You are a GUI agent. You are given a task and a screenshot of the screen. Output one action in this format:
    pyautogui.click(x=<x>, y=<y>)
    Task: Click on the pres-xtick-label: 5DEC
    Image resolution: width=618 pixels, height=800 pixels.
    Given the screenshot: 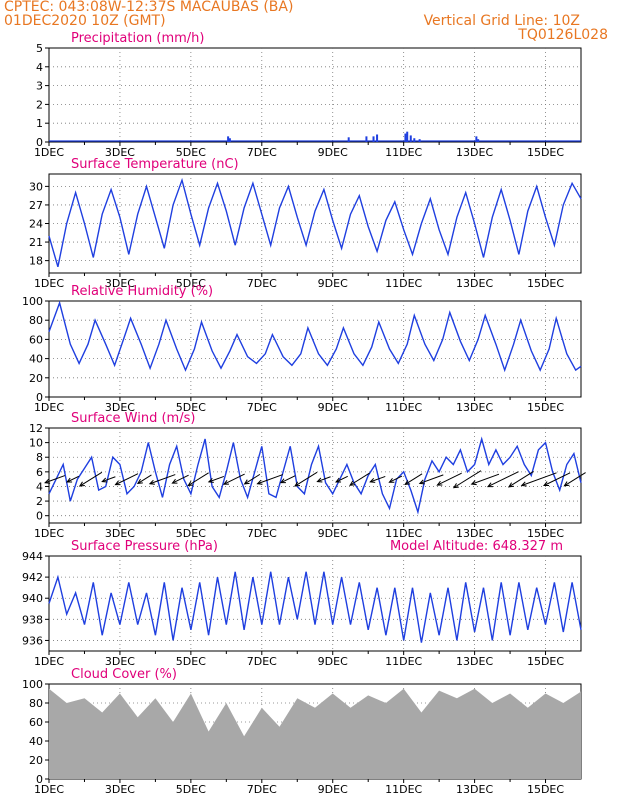 What is the action you would take?
    pyautogui.click(x=191, y=661)
    